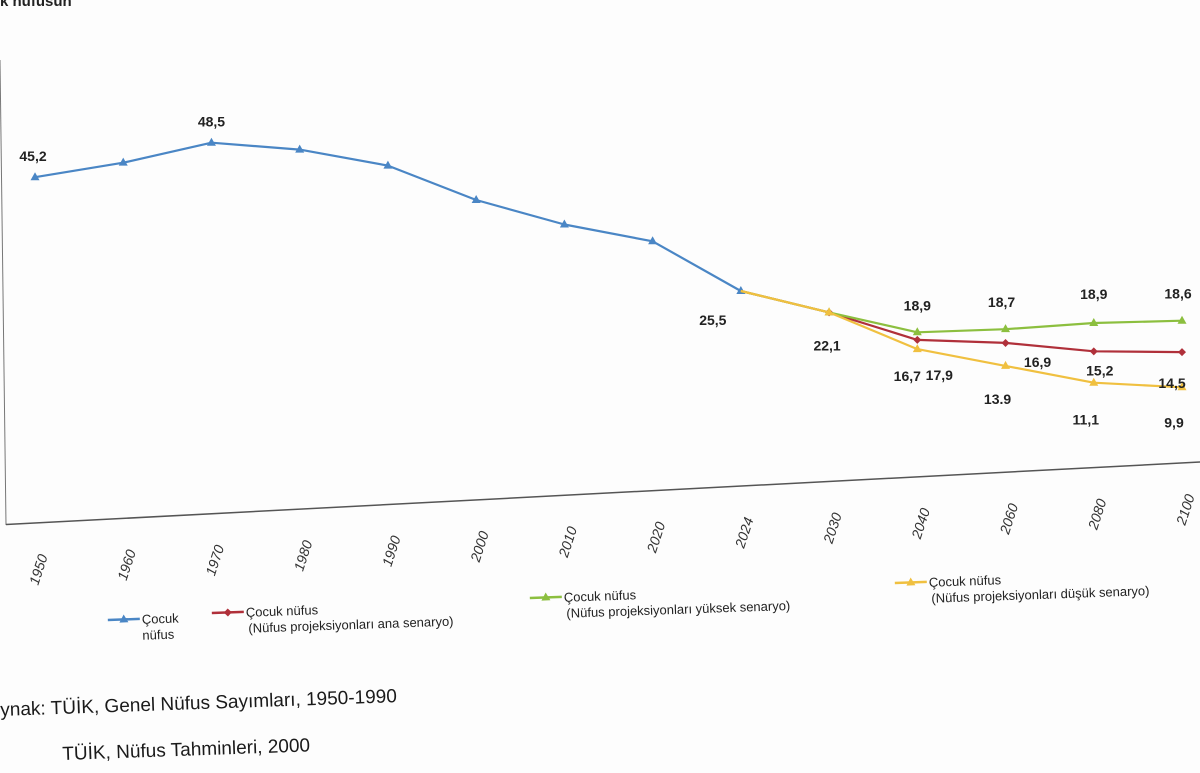  I want to click on data-label: 14,5, so click(1171, 383).